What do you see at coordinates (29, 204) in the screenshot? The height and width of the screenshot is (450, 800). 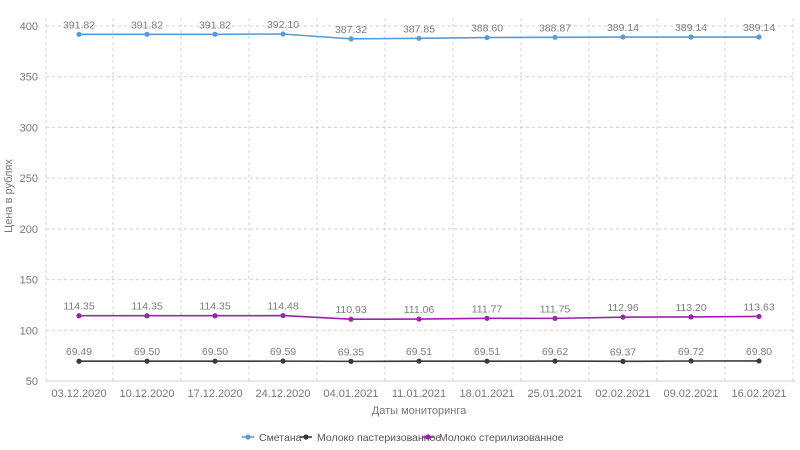 I see `y-axis-ticks: 50 100 150 200 250 300 350 400` at bounding box center [29, 204].